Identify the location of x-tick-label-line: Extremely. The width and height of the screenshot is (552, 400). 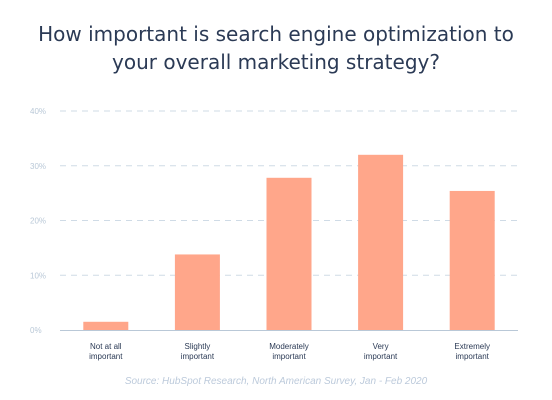
(472, 346).